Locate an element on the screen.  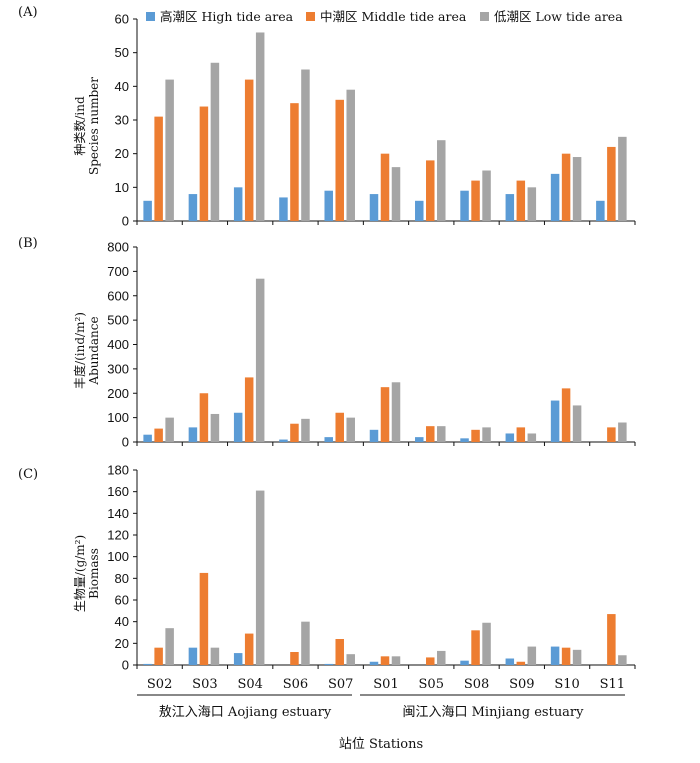
x-category-labels: S02 S03 S04 S06 S07 S01 S05 S08 S09 S10 S11 is located at coordinates (386, 684).